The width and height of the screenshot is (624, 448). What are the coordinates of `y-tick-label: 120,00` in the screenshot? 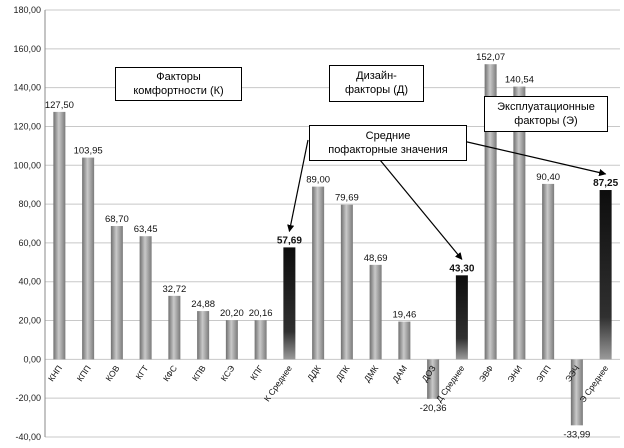 It's located at (27, 126).